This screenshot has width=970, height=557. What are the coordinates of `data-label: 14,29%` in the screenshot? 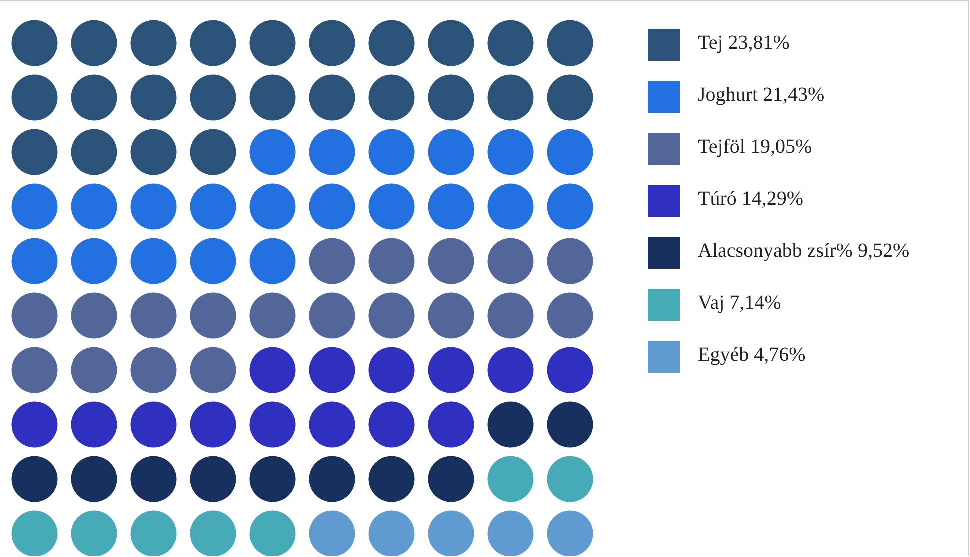 It's located at (773, 199).